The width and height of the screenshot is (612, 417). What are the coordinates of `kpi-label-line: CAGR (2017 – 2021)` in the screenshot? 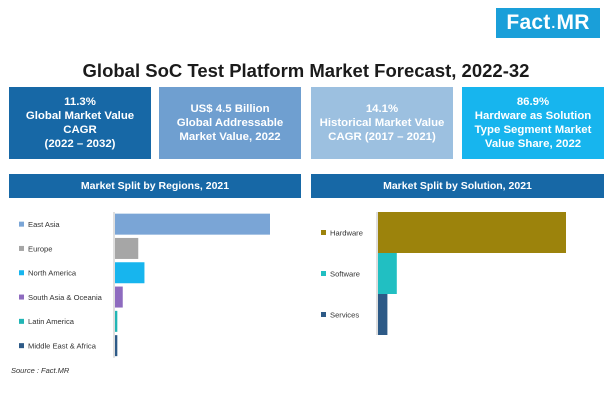 It's located at (382, 137).